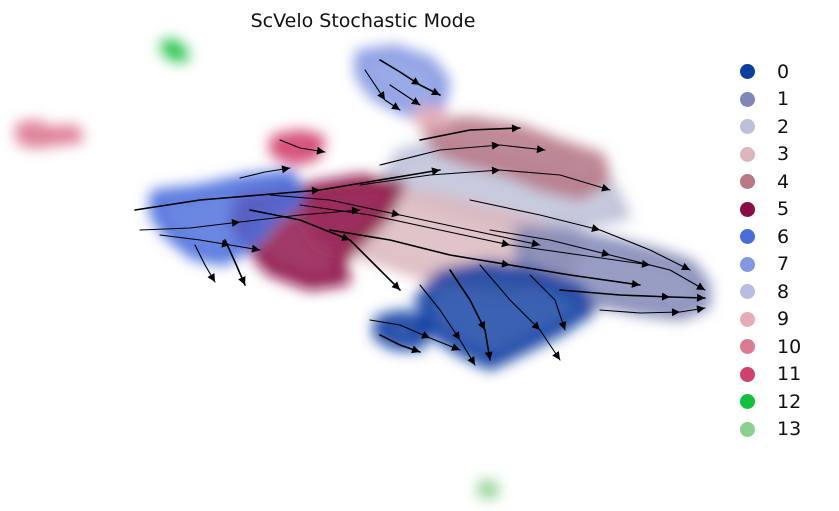  Describe the element at coordinates (770, 430) in the screenshot. I see `legend-item-13: 13` at that location.